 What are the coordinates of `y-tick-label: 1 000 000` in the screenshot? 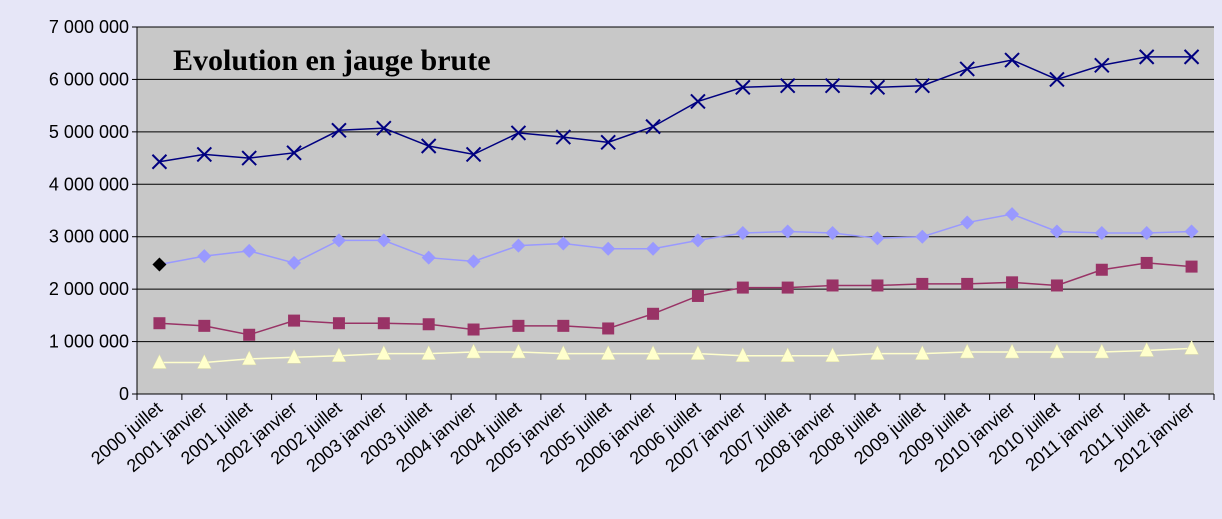 It's located at (89, 342).